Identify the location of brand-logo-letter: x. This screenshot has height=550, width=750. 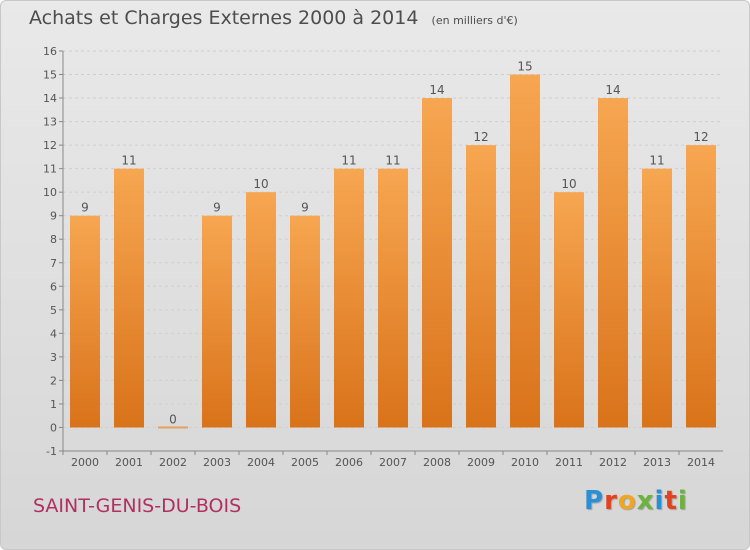
(645, 501).